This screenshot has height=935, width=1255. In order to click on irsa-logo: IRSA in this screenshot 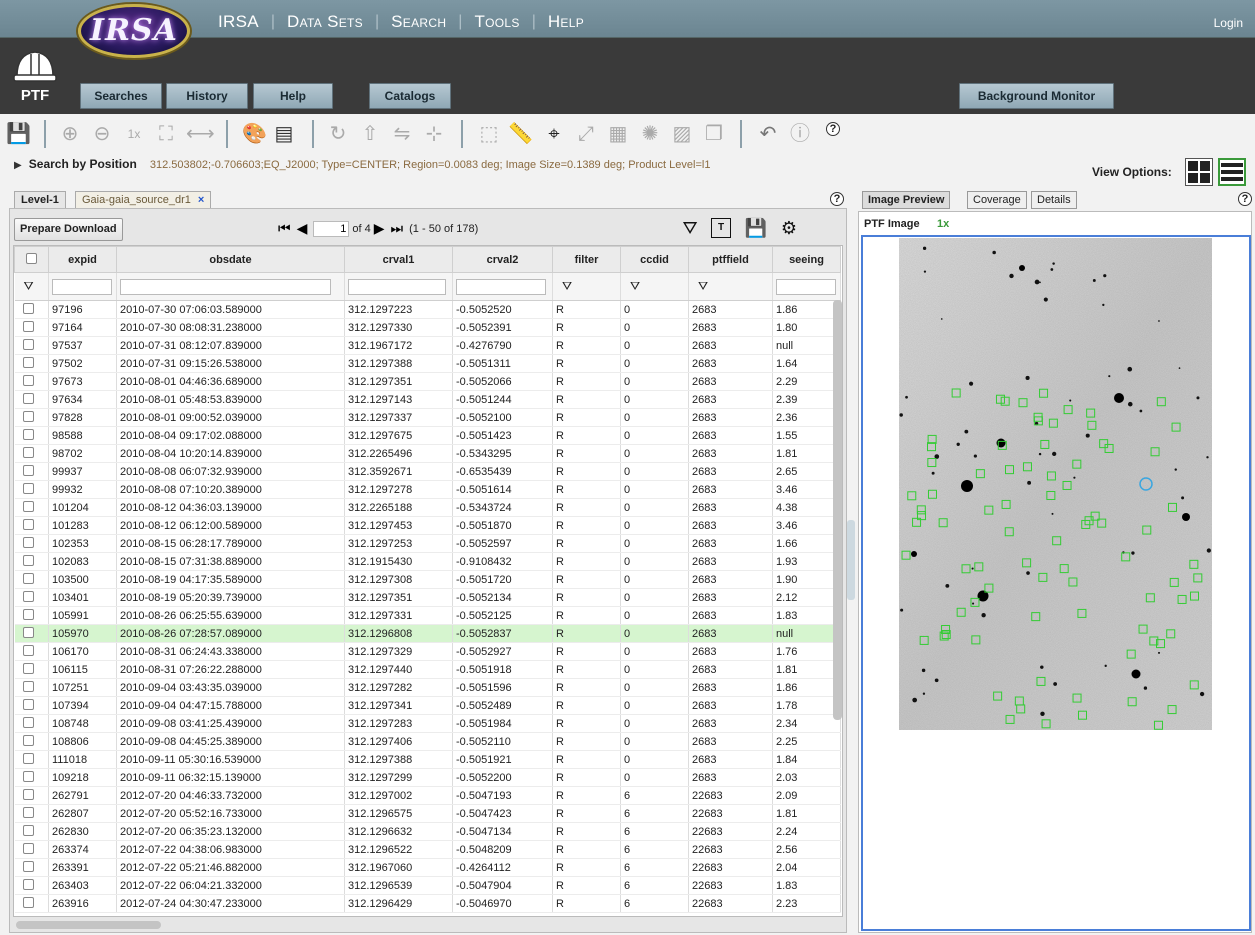, I will do `click(134, 31)`.